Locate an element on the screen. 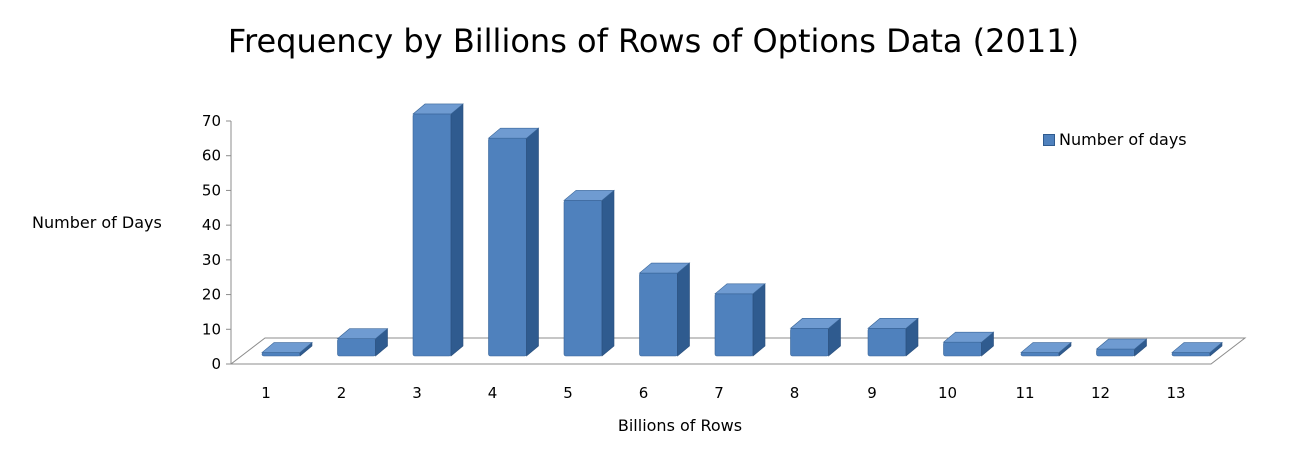 This screenshot has height=466, width=1307. y-tick-label: 0 is located at coordinates (216, 364).